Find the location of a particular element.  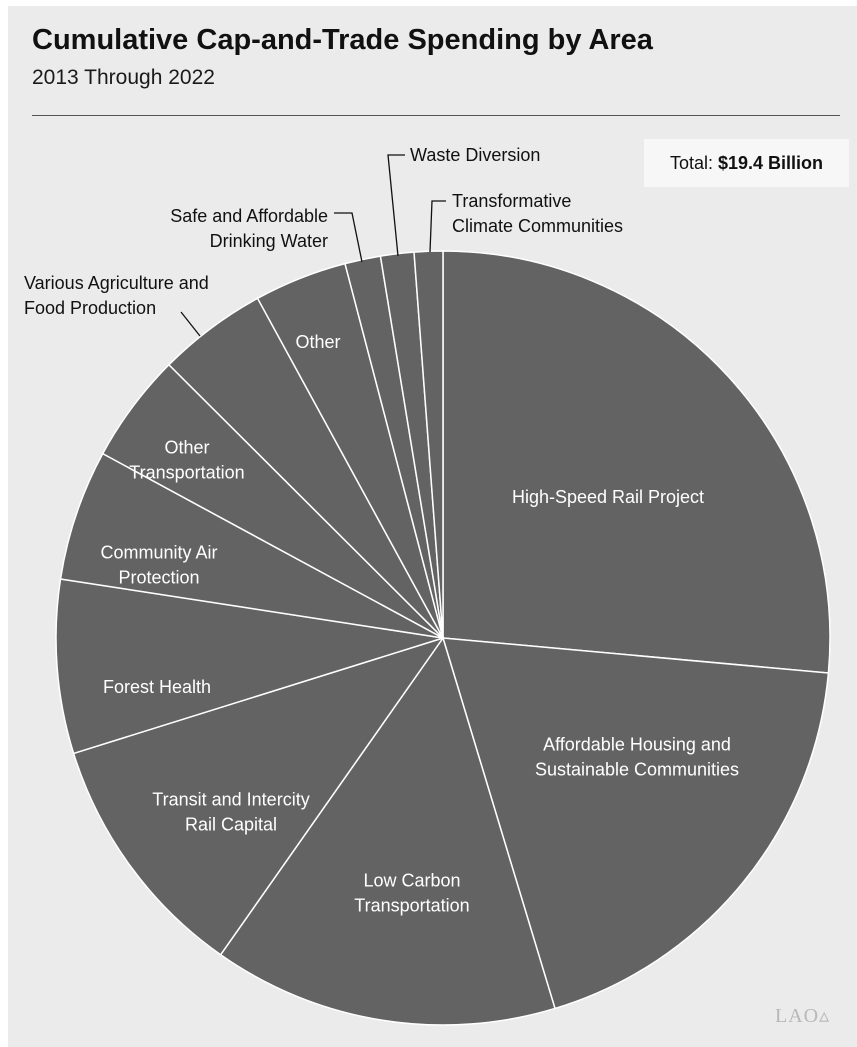

slice-label-transit-and-intercity-rail-capital: Transit and Intercity Rail Capital is located at coordinates (230, 812).